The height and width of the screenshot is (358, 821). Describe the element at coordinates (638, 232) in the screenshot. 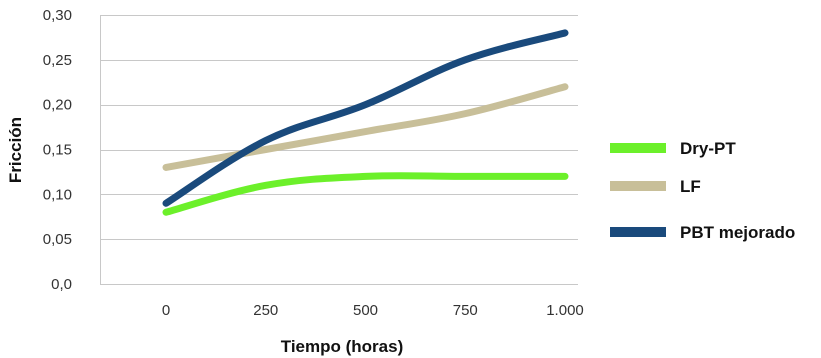

I see `legend-swatch-pbt-mejorado` at that location.